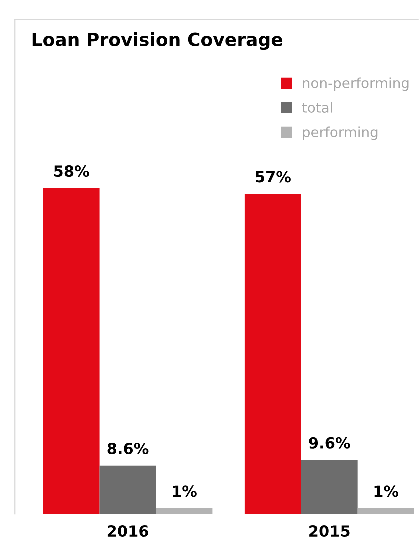 The height and width of the screenshot is (554, 420). Describe the element at coordinates (128, 448) in the screenshot. I see `data-label: 8.6%` at that location.